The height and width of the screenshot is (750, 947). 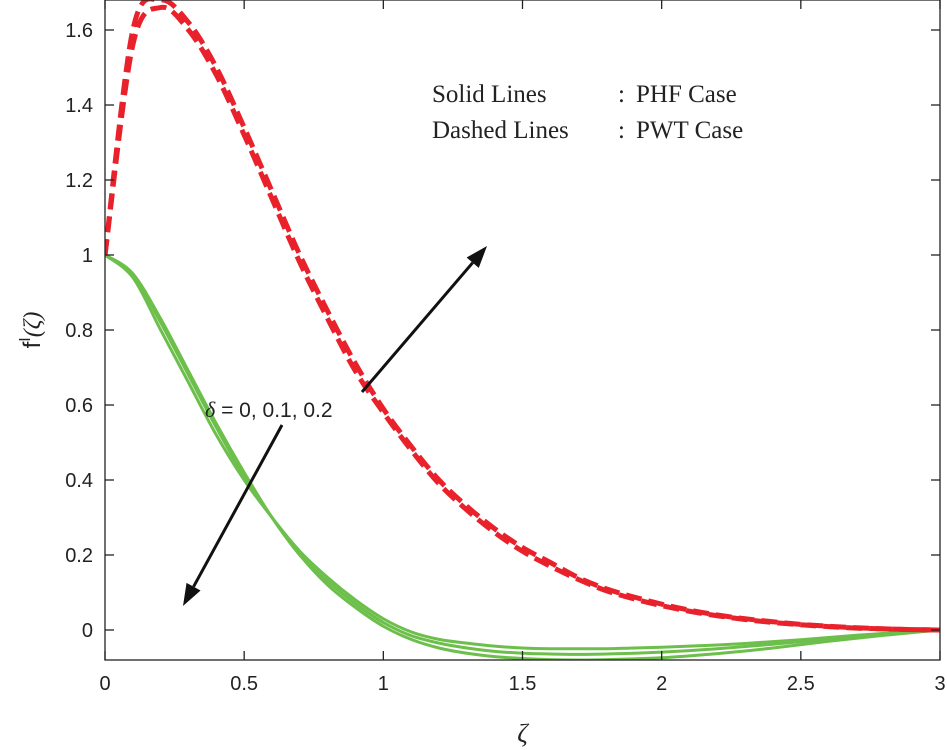 I want to click on y-tick-label: 1.4, so click(x=79, y=106).